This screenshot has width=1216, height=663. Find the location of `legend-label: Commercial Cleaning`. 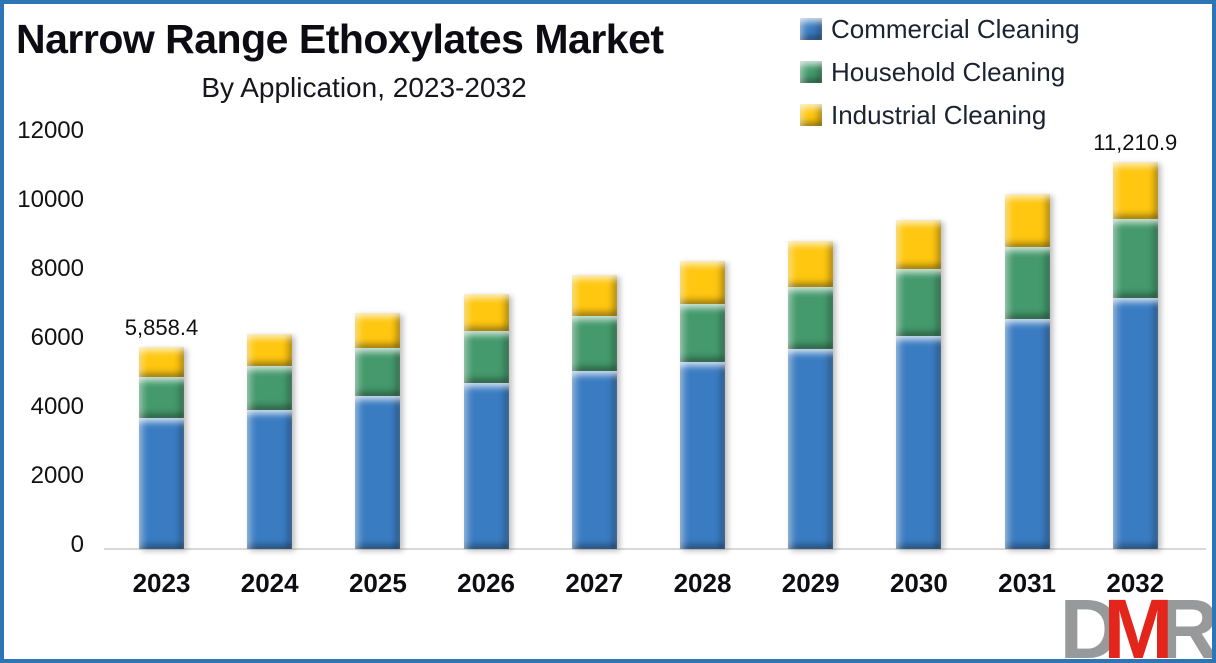

legend-label: Commercial Cleaning is located at coordinates (955, 28).